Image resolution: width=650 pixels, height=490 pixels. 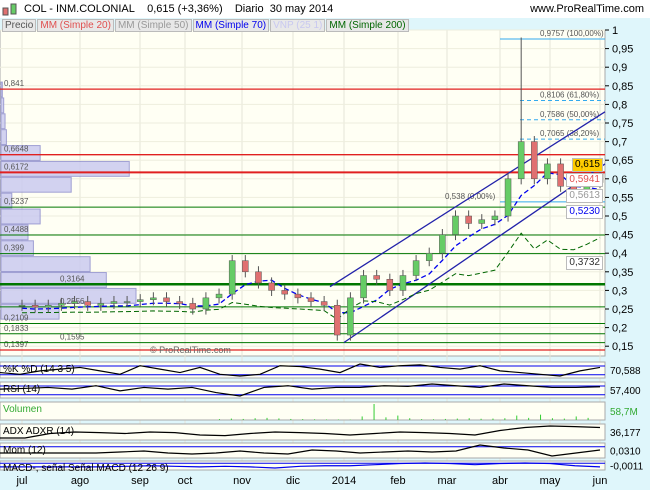 I want to click on level-label: 0,1833, so click(x=16, y=328).